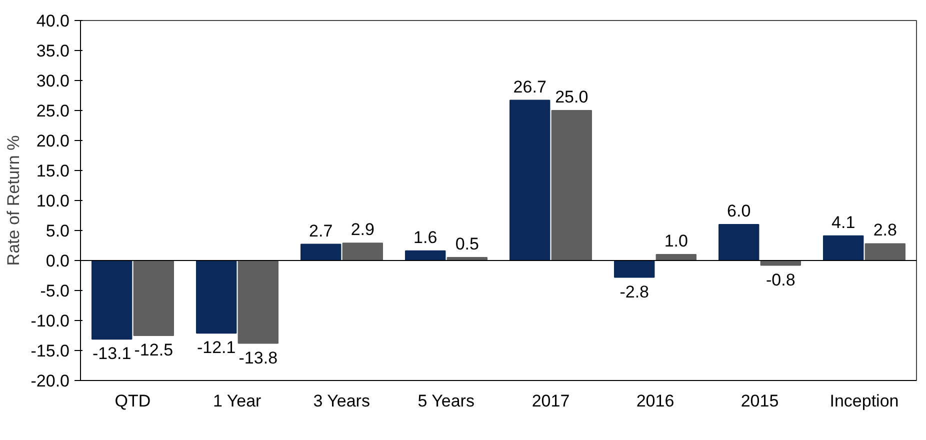  What do you see at coordinates (58, 231) in the screenshot?
I see `y-tick-label: 5.0` at bounding box center [58, 231].